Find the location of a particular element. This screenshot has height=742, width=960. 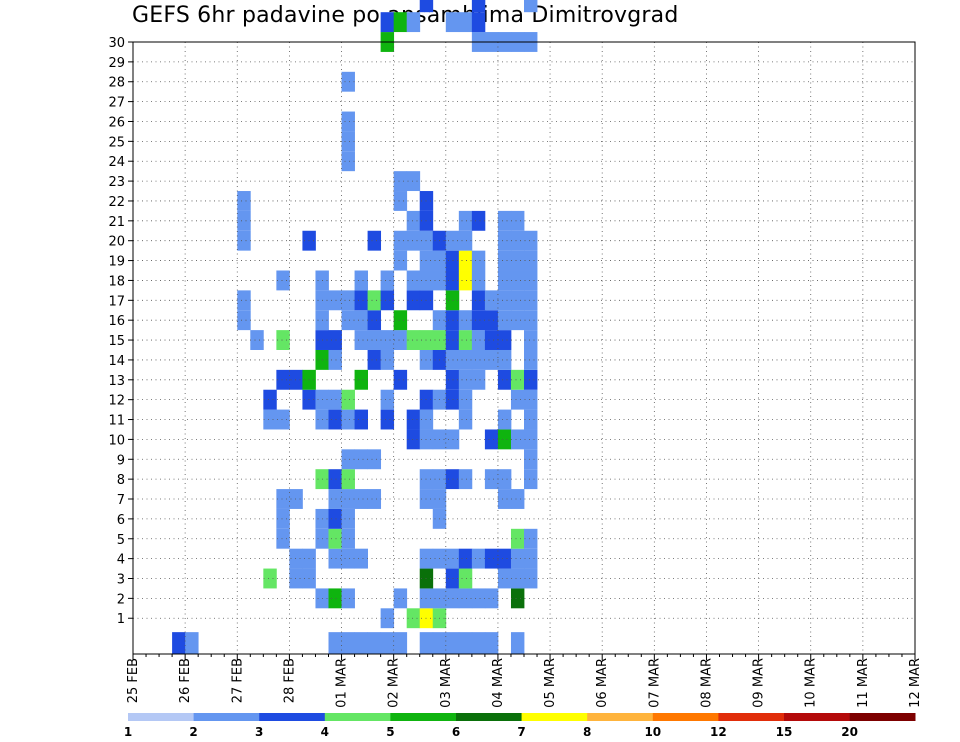

y-tick-label: 4 is located at coordinates (121, 560).